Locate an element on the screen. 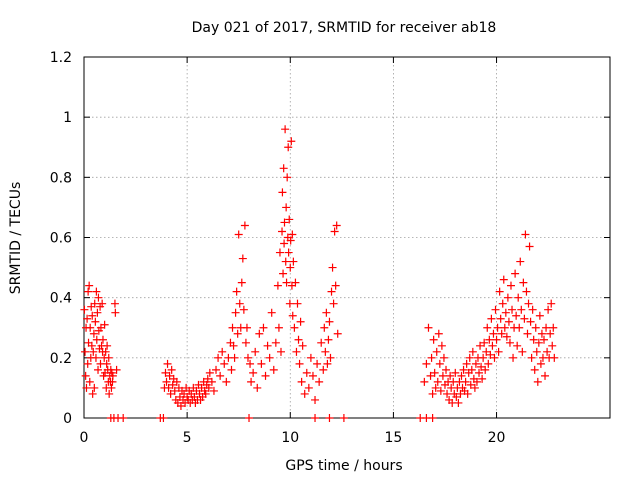  x-tick-label: 0 is located at coordinates (84, 438).